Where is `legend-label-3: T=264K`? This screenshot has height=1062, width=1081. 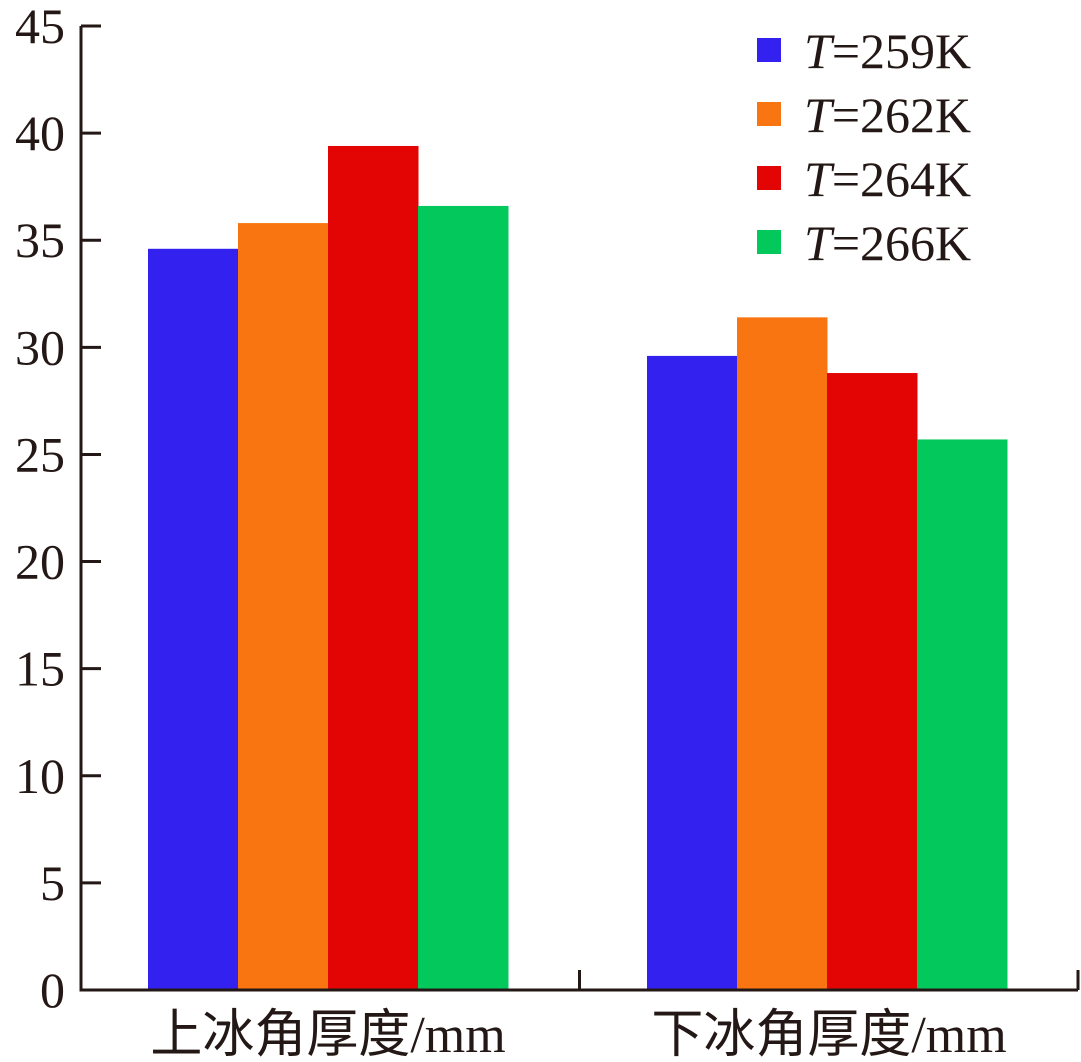
legend-label-3: T=264K is located at coordinates (887, 179).